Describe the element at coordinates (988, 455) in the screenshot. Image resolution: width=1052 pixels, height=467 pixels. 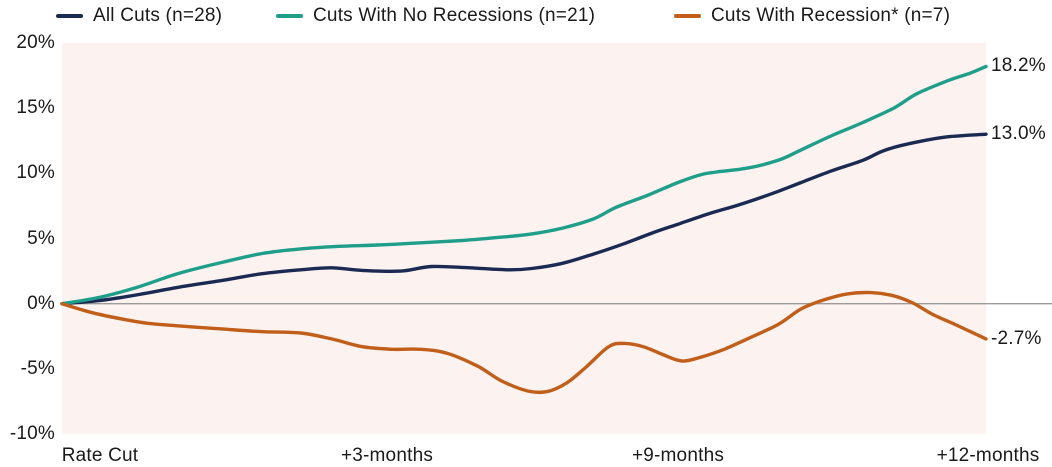
I see `x-axis-tick-label: +12-months` at that location.